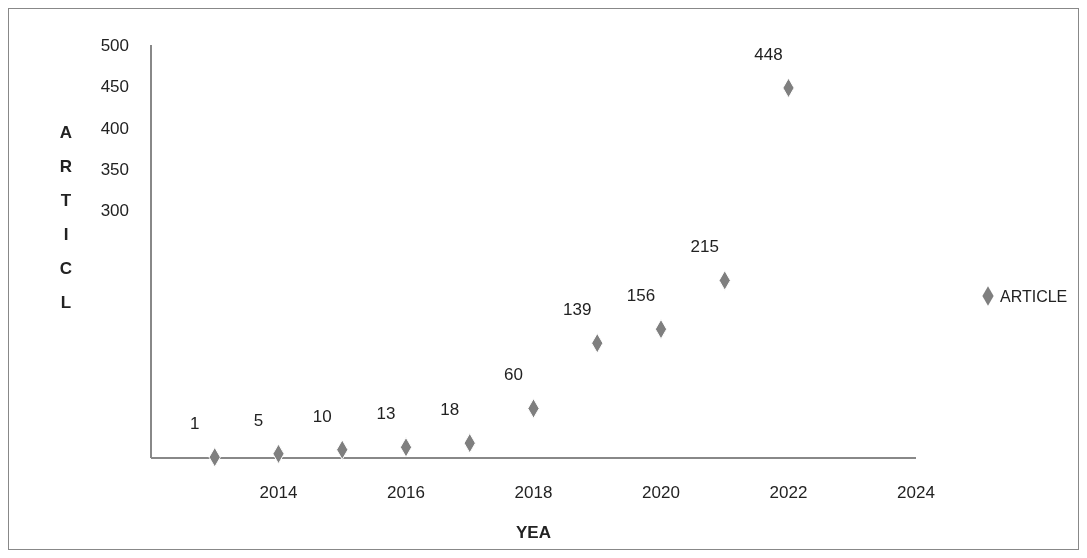 The width and height of the screenshot is (1087, 558). Describe the element at coordinates (788, 492) in the screenshot. I see `x-tick-label: 2022` at that location.